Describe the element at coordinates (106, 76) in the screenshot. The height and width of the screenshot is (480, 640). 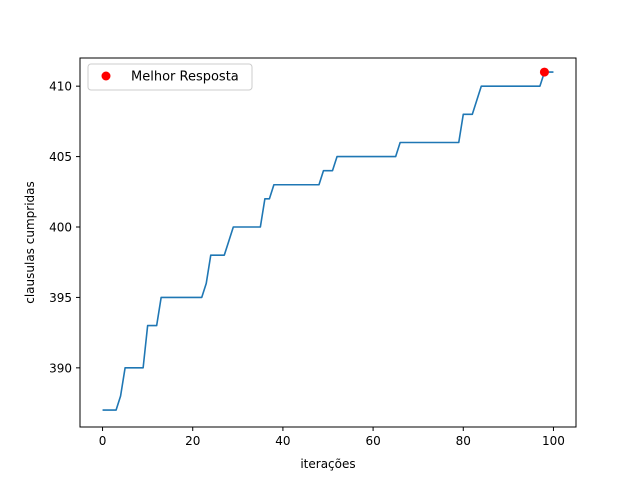
I see `legend-marker` at that location.